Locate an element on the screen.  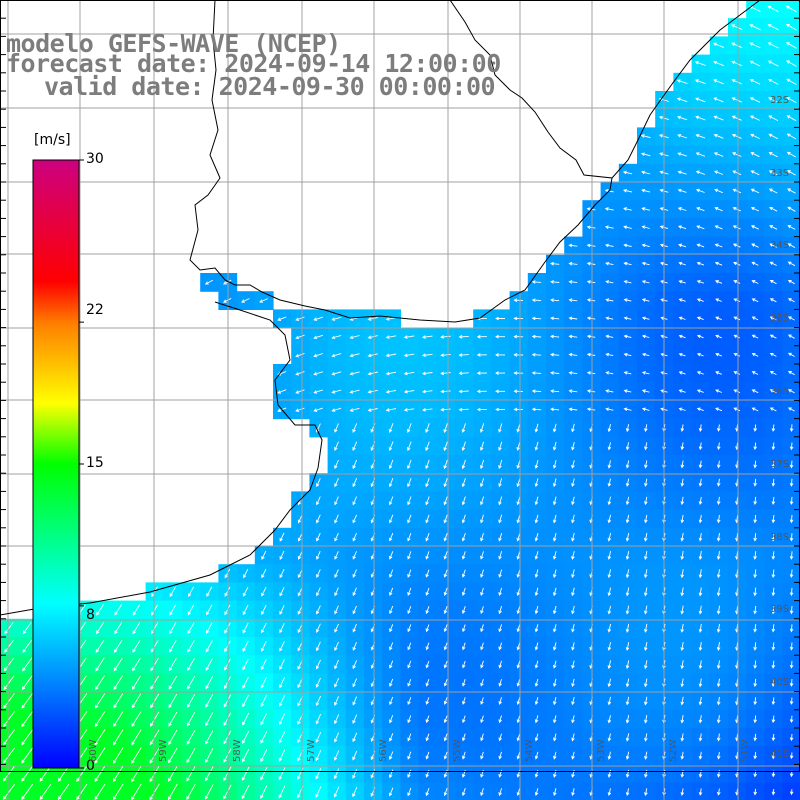
wind-cell is located at coordinates (791, 337).